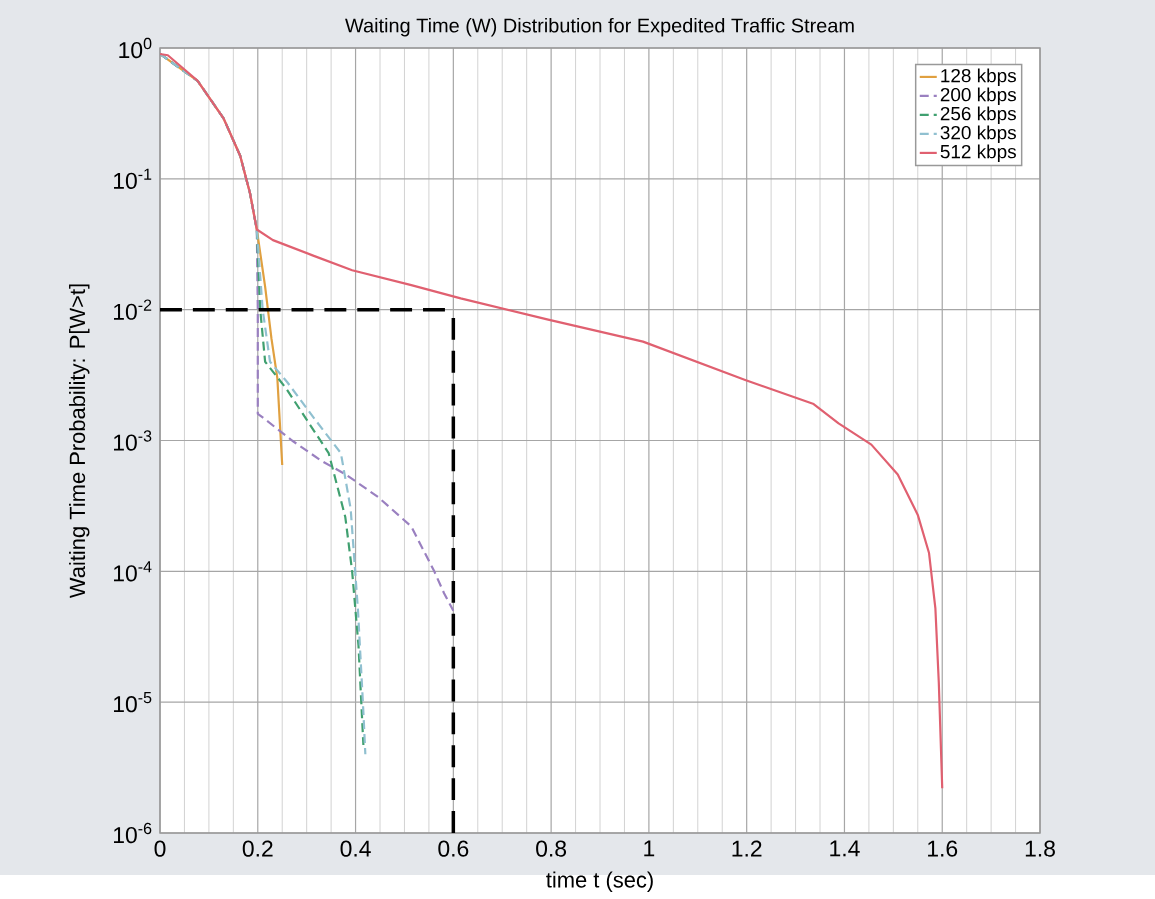 The width and height of the screenshot is (1155, 899). Describe the element at coordinates (845, 848) in the screenshot. I see `x-tick-label: 1.4` at that location.